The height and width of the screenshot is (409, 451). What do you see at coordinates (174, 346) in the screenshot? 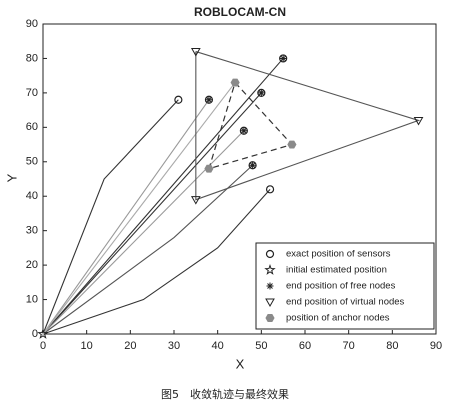
I see `x-tick-label: 30` at bounding box center [174, 346].